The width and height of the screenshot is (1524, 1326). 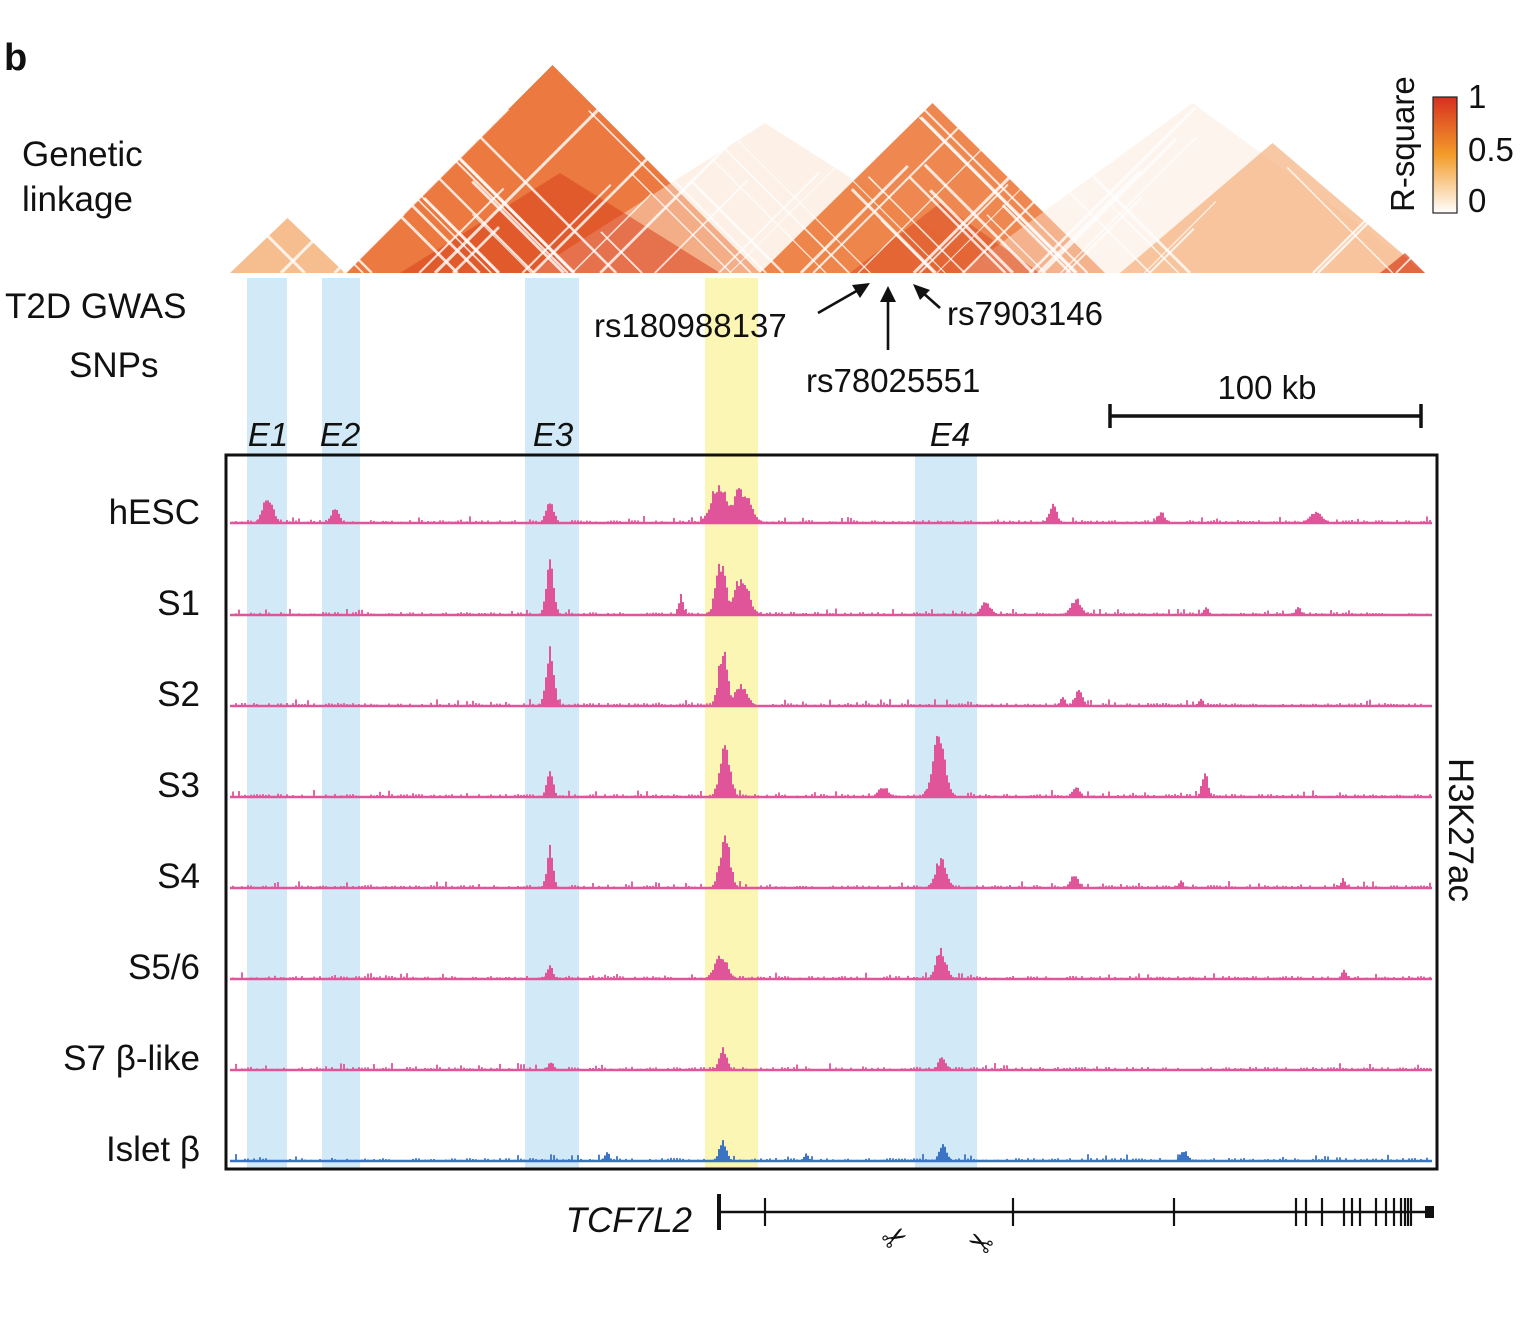 I want to click on track-label-s2: S2, so click(x=178, y=694).